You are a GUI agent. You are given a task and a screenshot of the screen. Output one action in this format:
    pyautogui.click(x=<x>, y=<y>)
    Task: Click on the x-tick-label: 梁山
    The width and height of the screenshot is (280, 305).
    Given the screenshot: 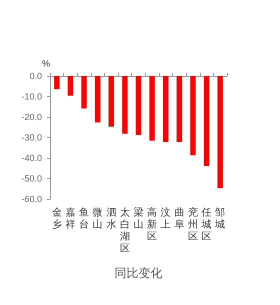 What is the action you would take?
    pyautogui.click(x=139, y=218)
    